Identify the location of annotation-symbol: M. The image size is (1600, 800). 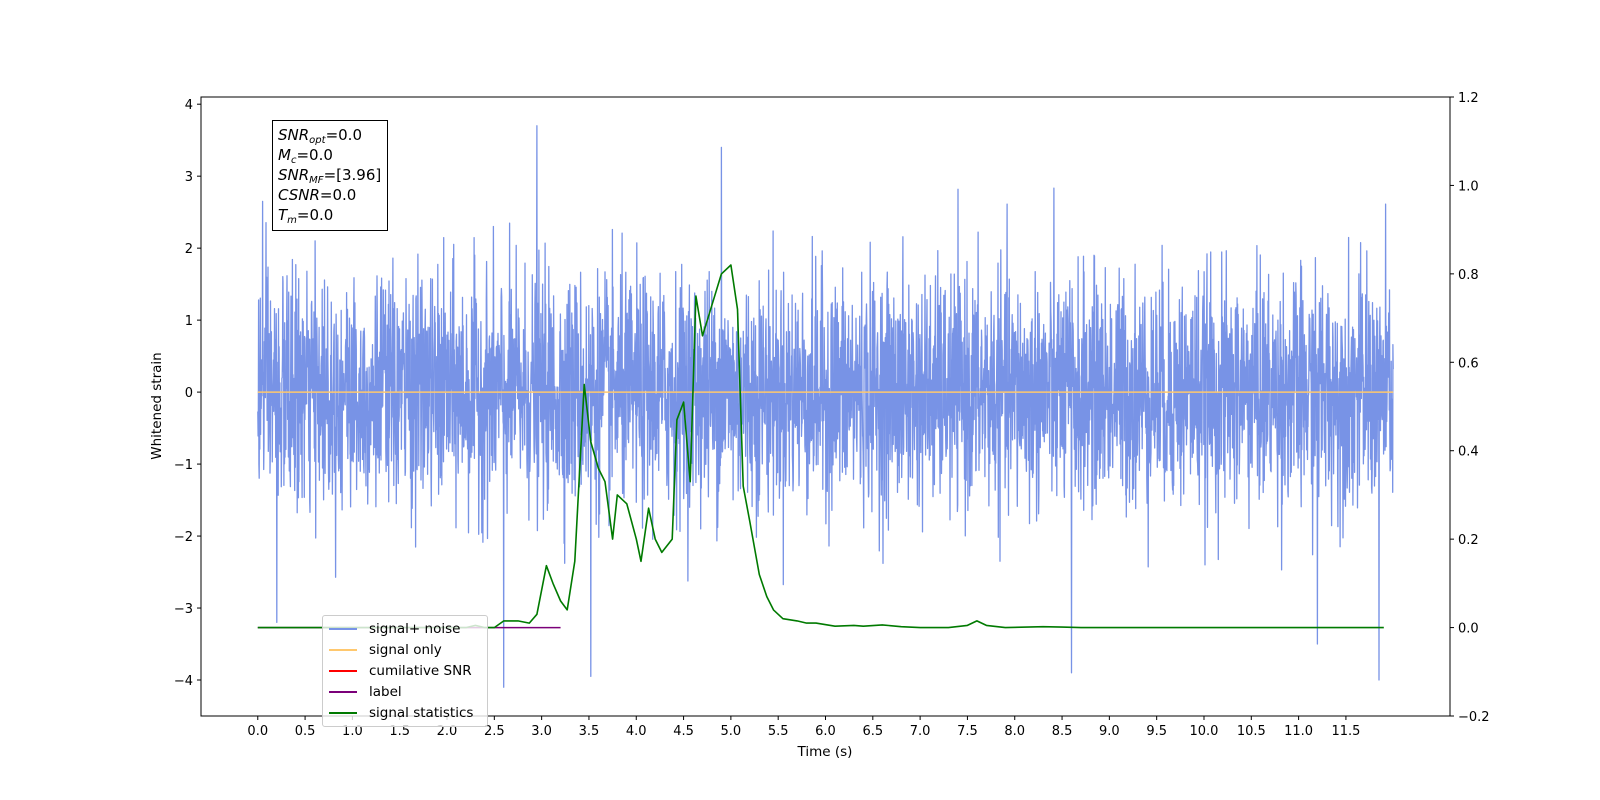
(284, 155).